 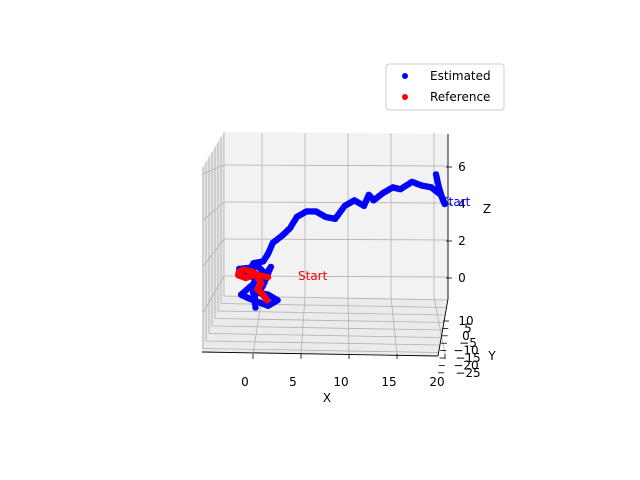 What do you see at coordinates (460, 76) in the screenshot?
I see `legend-label-estimated: Estimated` at bounding box center [460, 76].